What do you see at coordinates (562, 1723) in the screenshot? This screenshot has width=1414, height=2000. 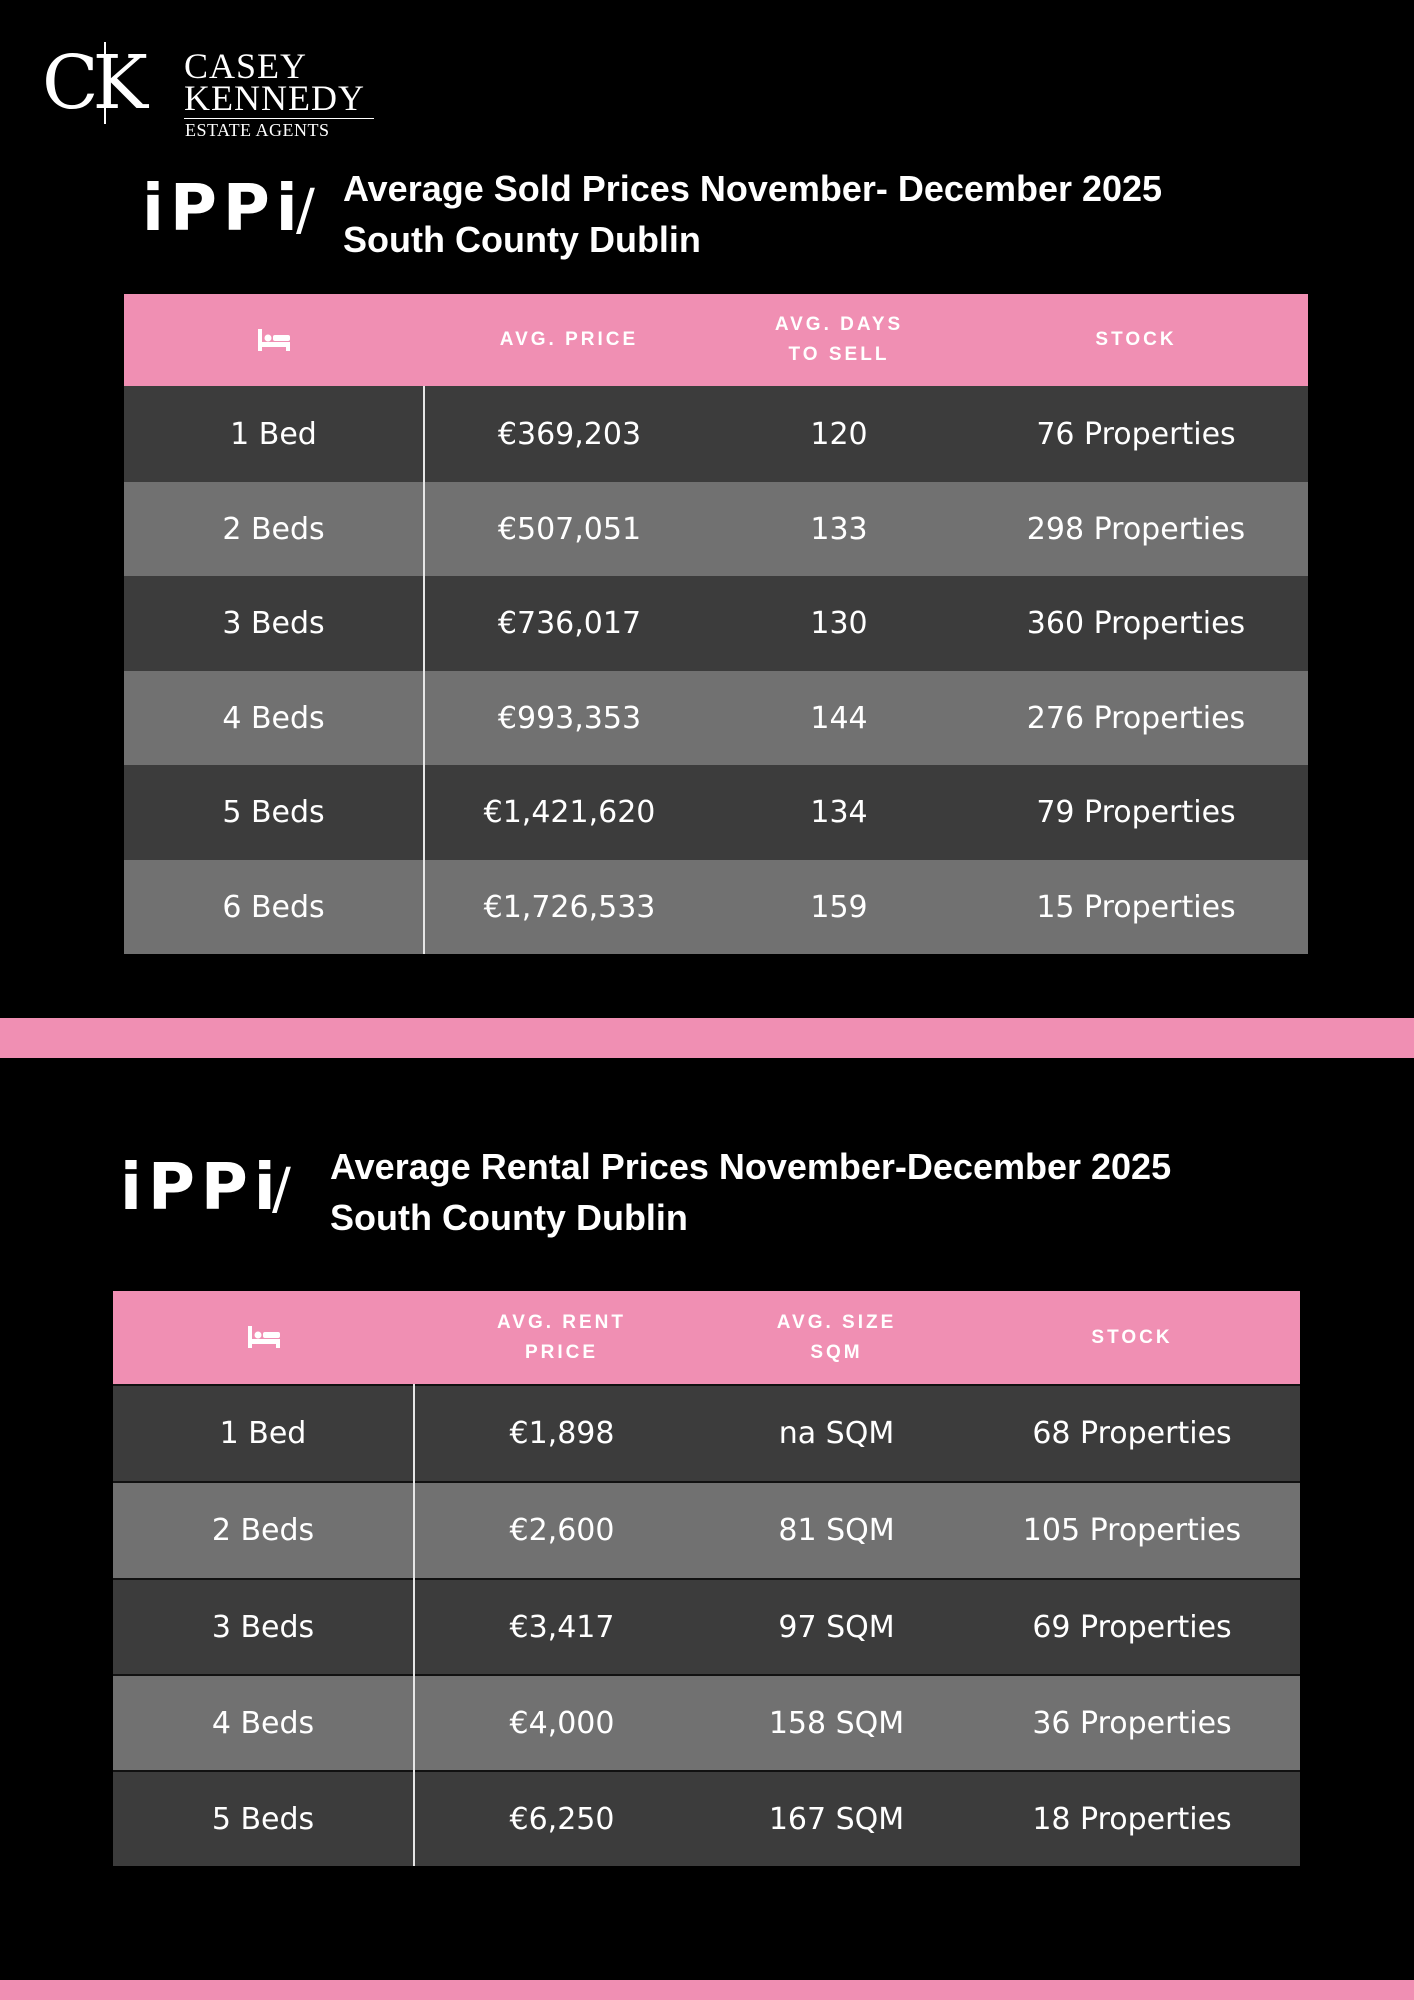 I see `rent-price-cell: €4,000` at bounding box center [562, 1723].